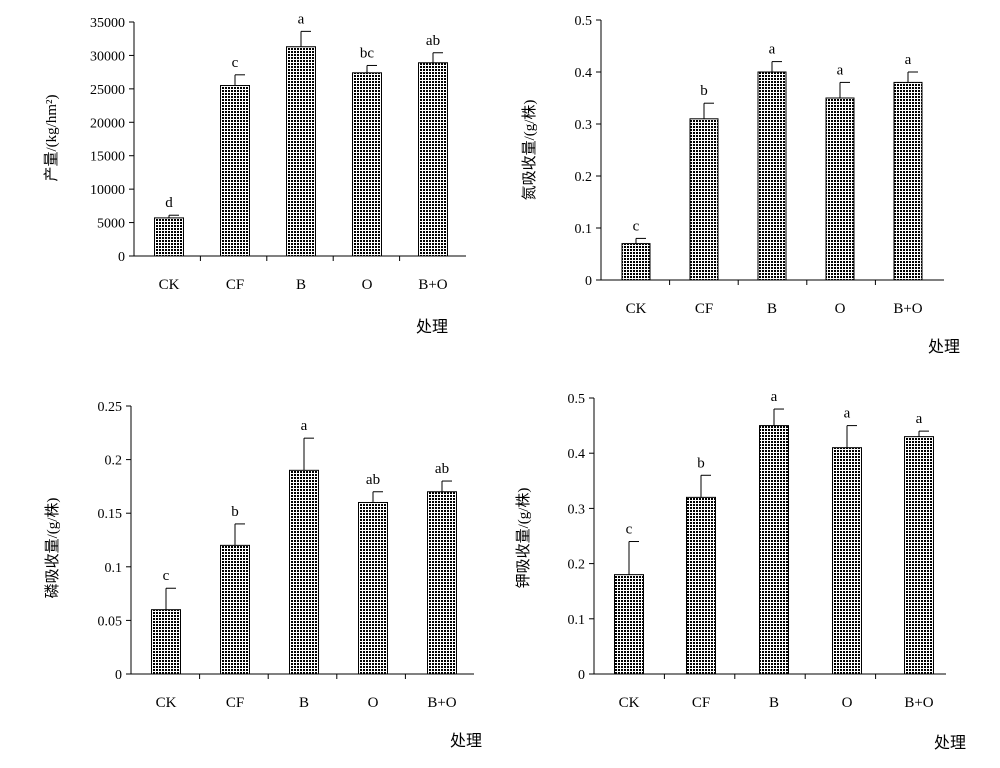 This screenshot has height=768, width=1000. What do you see at coordinates (304, 703) in the screenshot?
I see `phosphorus-x-tick-label: B` at bounding box center [304, 703].